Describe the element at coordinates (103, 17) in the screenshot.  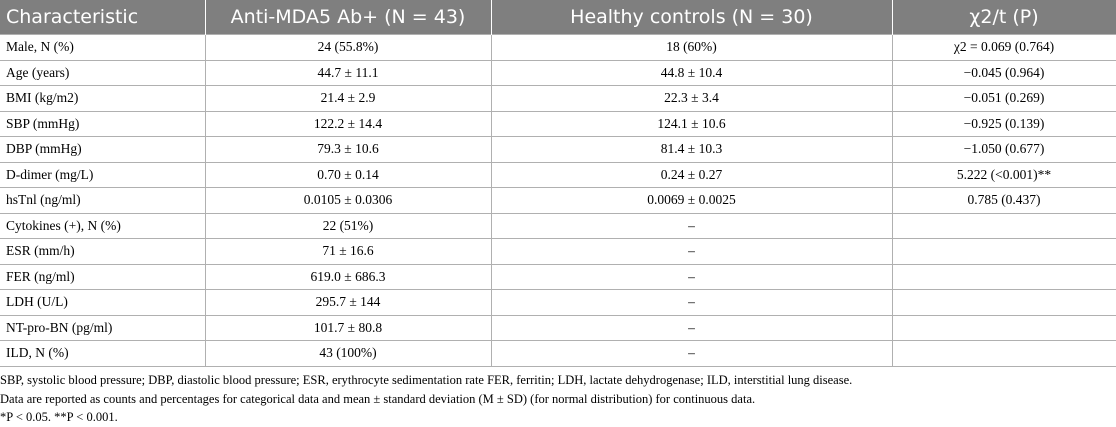
I see `header-characteristic: Characteristic` at that location.